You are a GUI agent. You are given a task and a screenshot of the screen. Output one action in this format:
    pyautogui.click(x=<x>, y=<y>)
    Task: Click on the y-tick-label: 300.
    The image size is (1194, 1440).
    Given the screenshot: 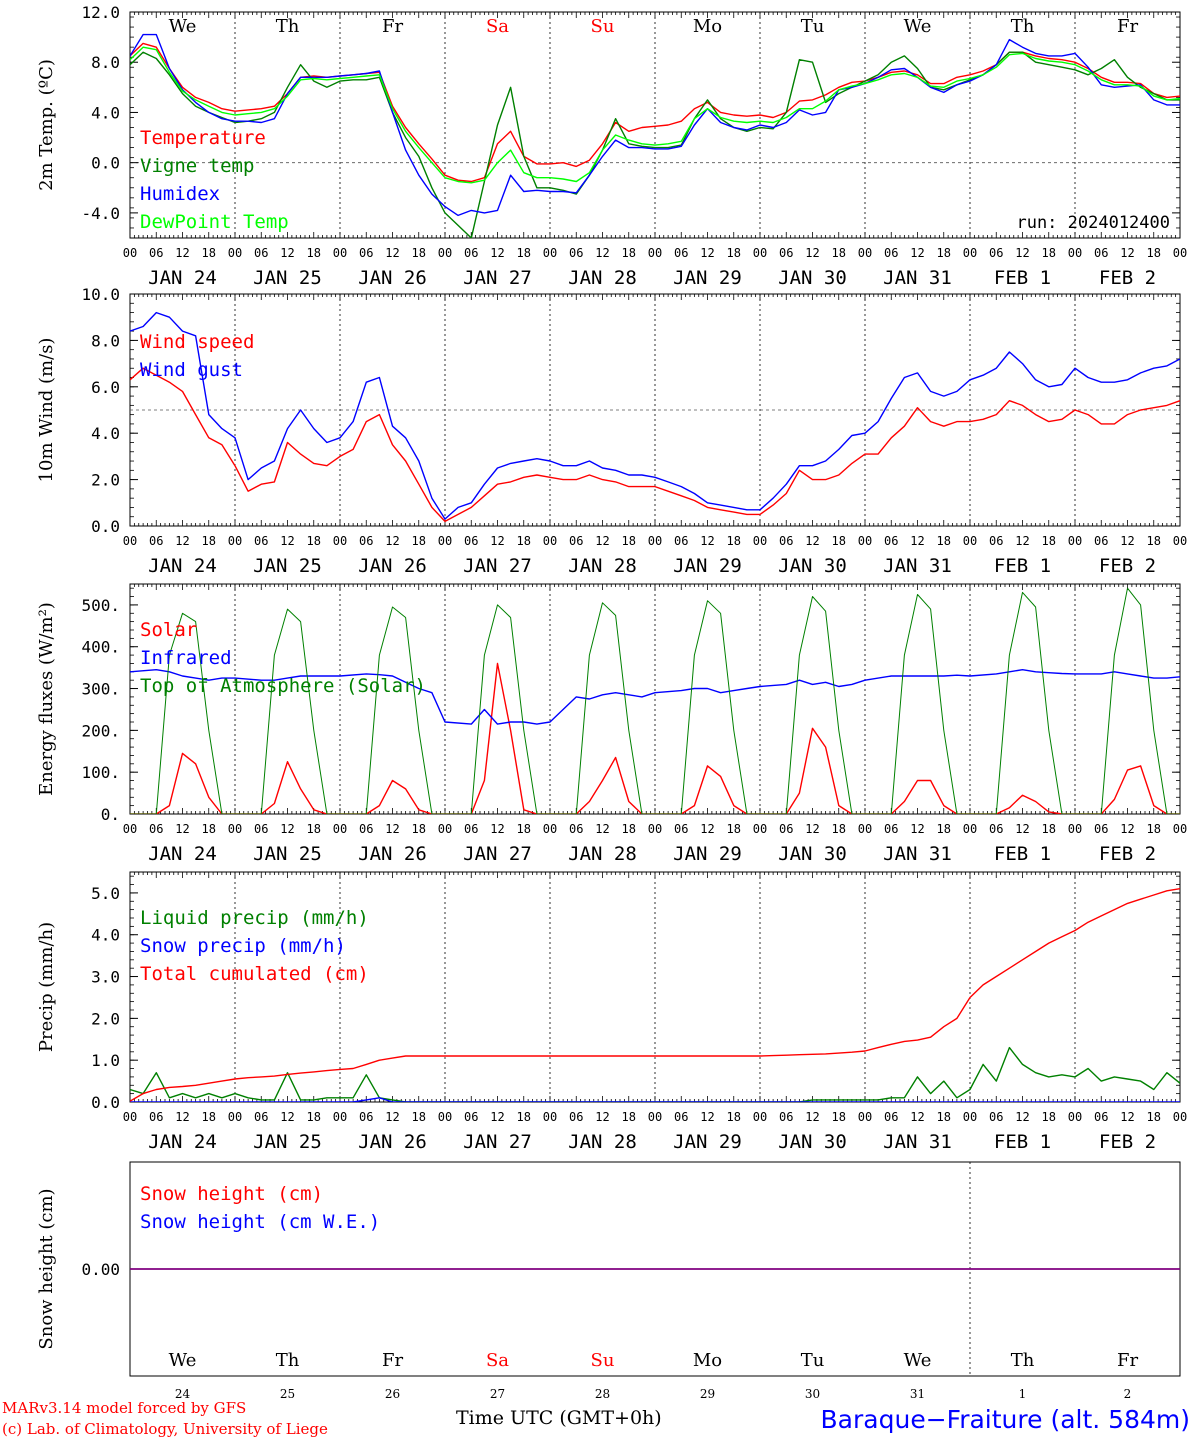 What is the action you would take?
    pyautogui.click(x=100, y=689)
    